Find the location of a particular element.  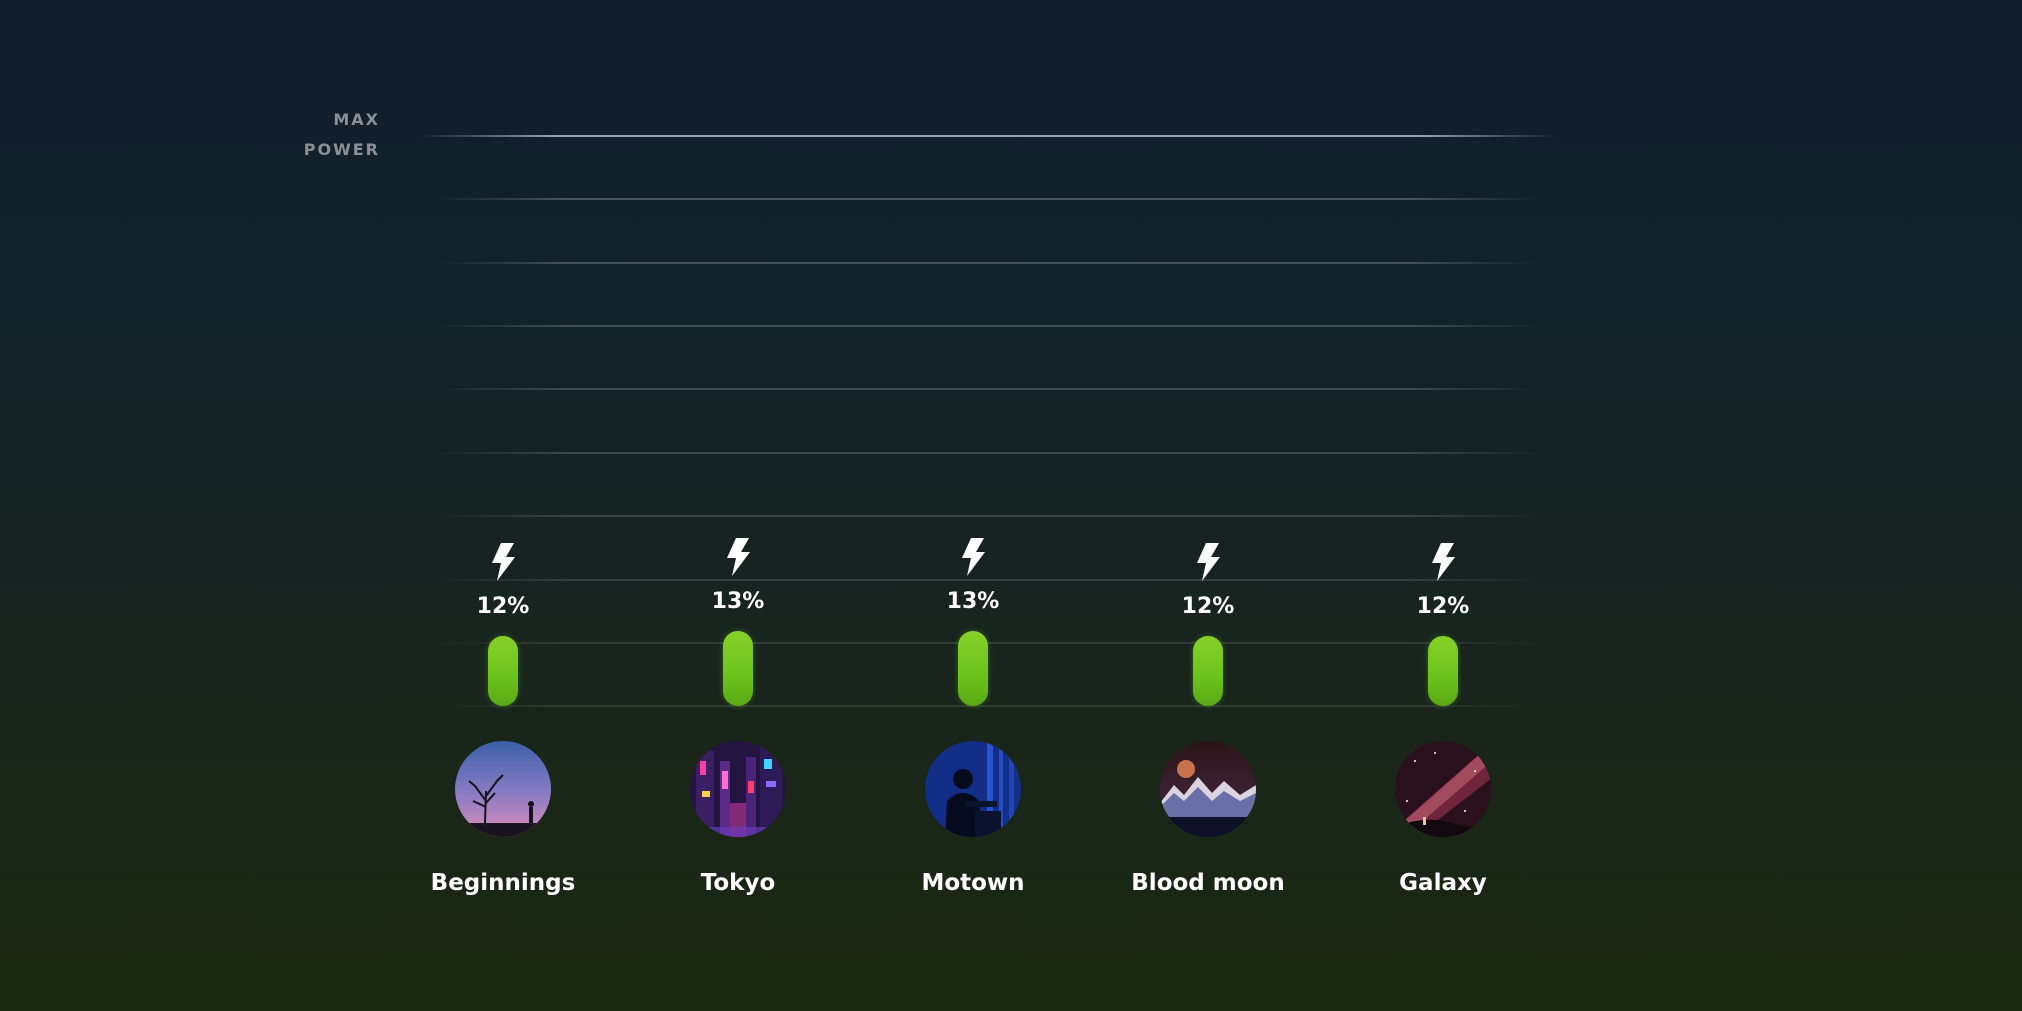

value-label-beginnings: 12% is located at coordinates (503, 606).